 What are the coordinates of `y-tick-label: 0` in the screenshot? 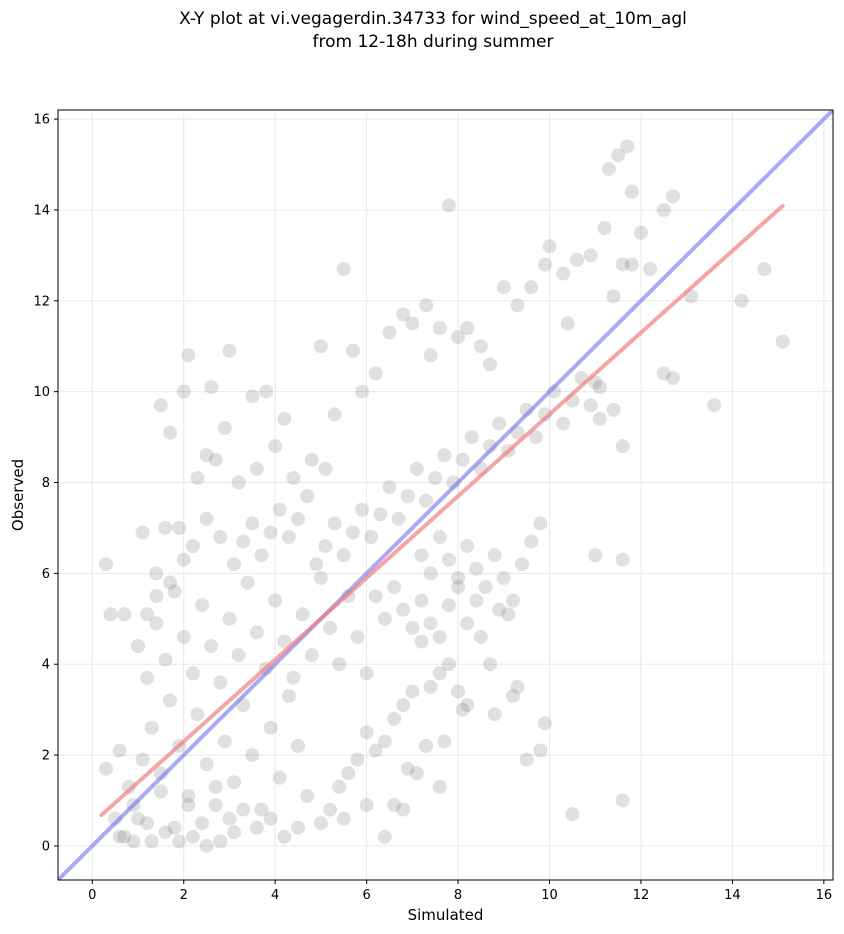 It's located at (46, 846).